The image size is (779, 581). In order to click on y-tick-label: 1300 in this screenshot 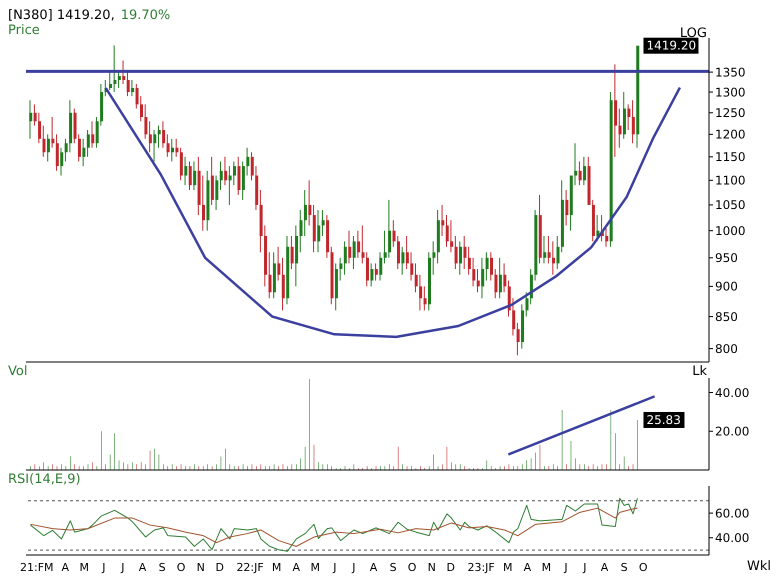, I will do `click(730, 92)`.